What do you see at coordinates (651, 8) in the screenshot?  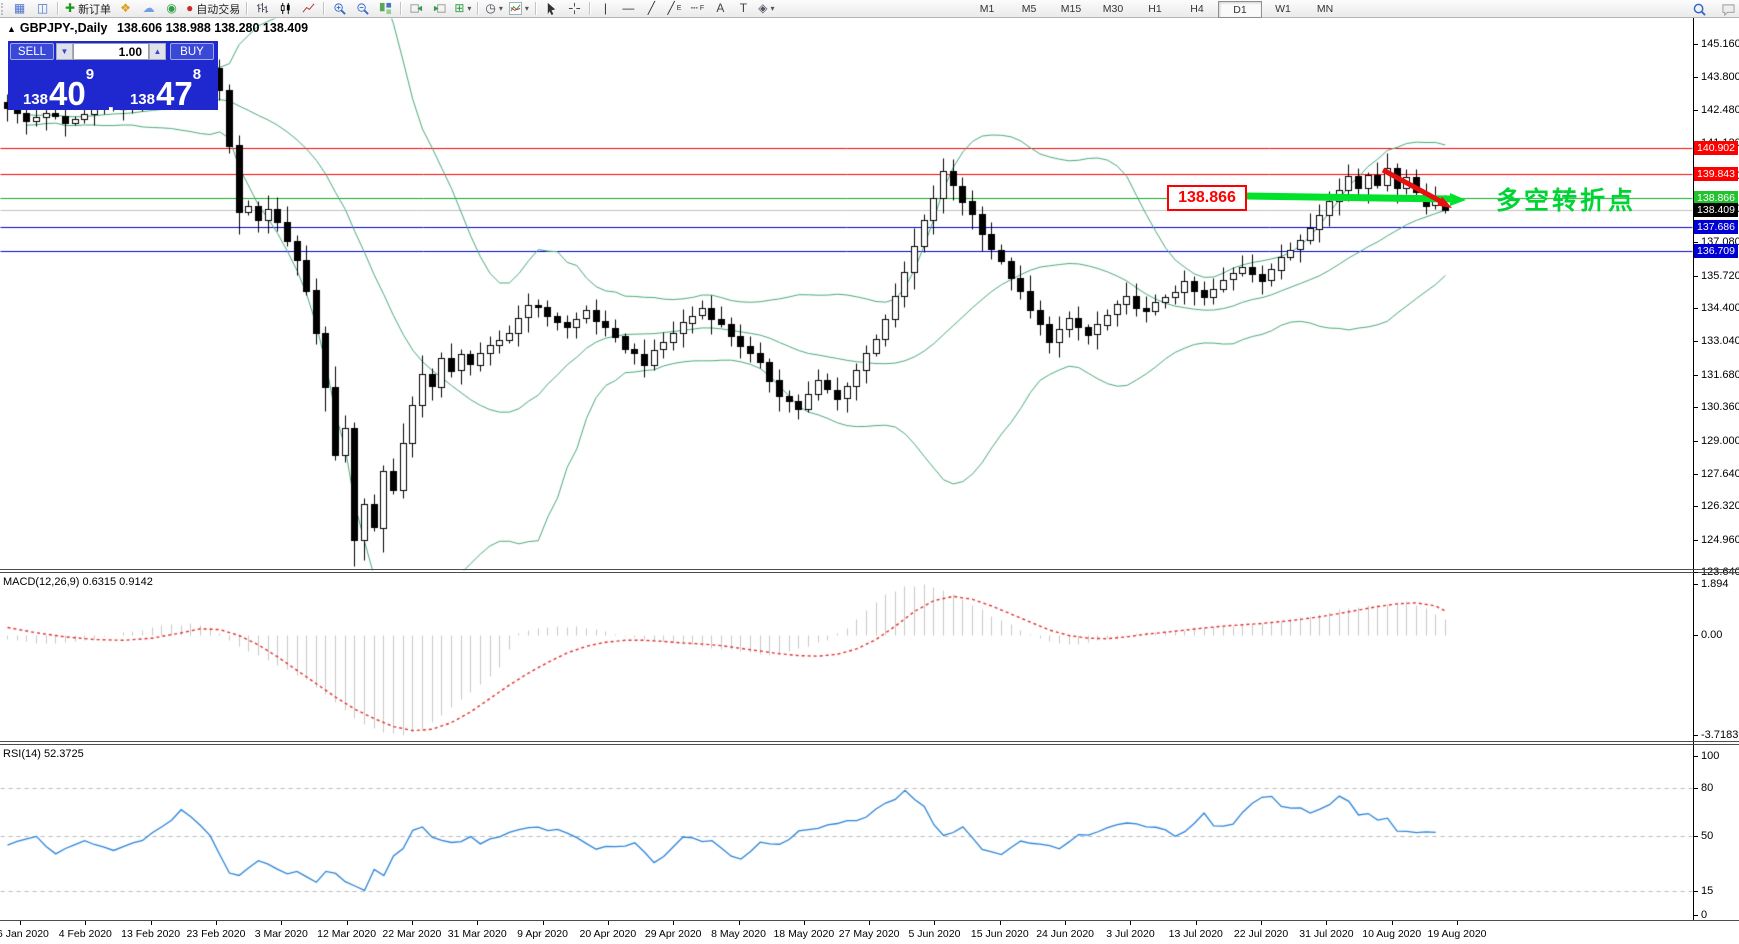 I see `trendline-icon: ╱` at bounding box center [651, 8].